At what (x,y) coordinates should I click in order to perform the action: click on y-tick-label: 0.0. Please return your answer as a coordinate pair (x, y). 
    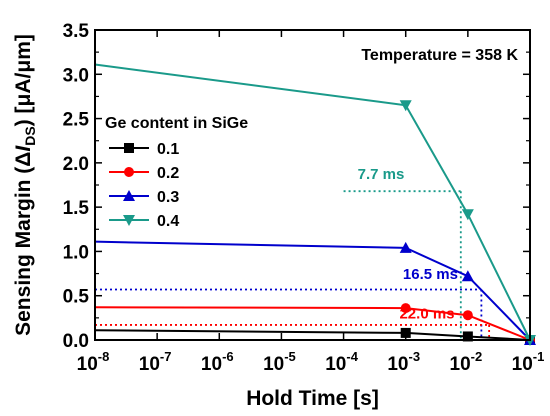
    Looking at the image, I should click on (76, 341).